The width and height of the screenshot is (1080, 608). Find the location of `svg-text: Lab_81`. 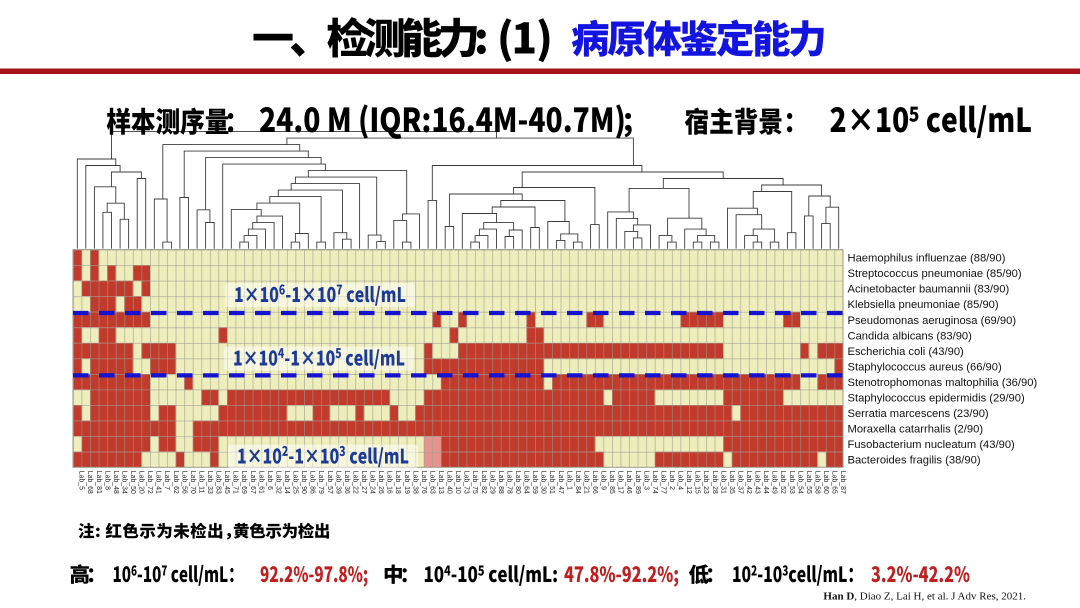

svg-text: Lab_81 is located at coordinates (98, 482).